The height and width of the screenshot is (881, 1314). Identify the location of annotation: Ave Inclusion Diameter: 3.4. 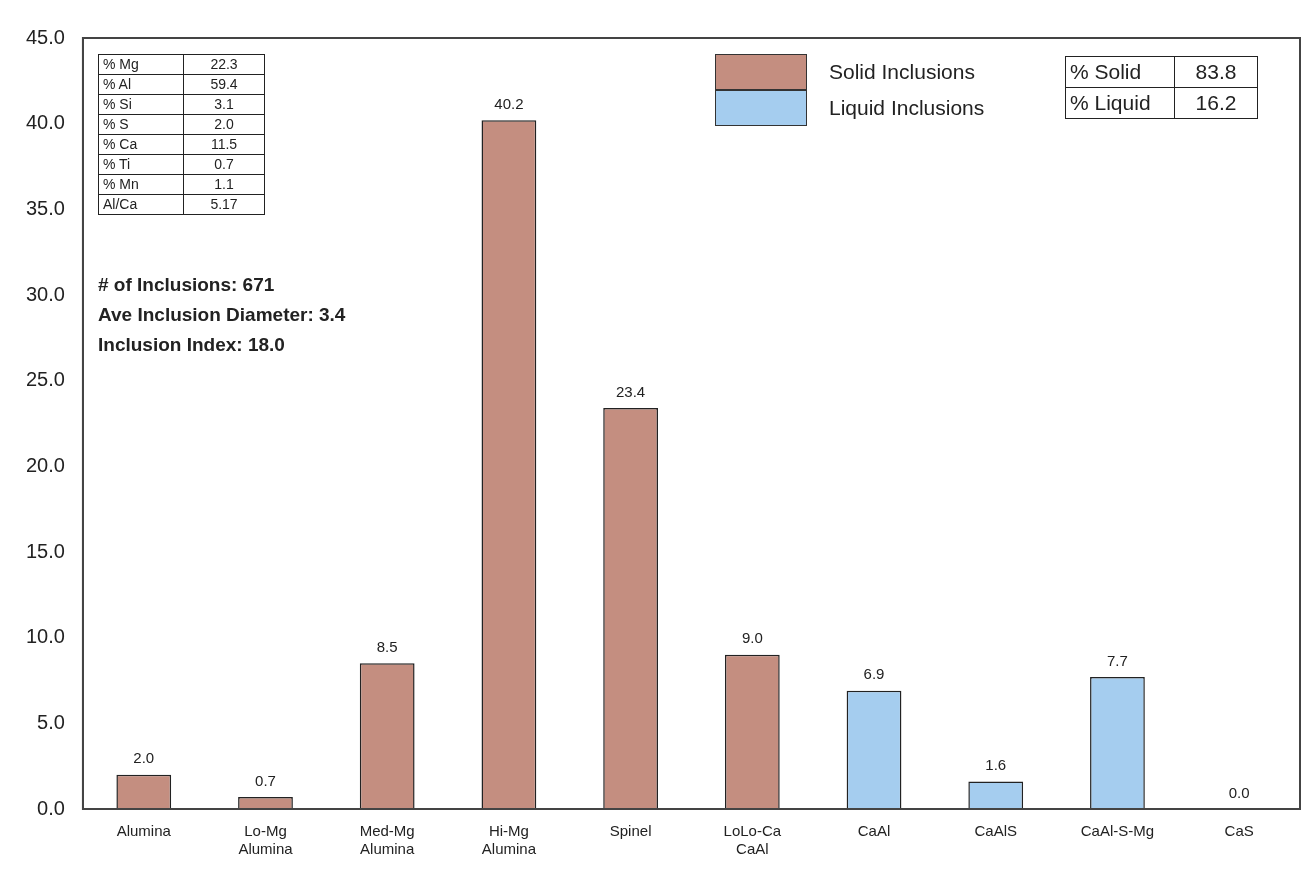
(222, 315).